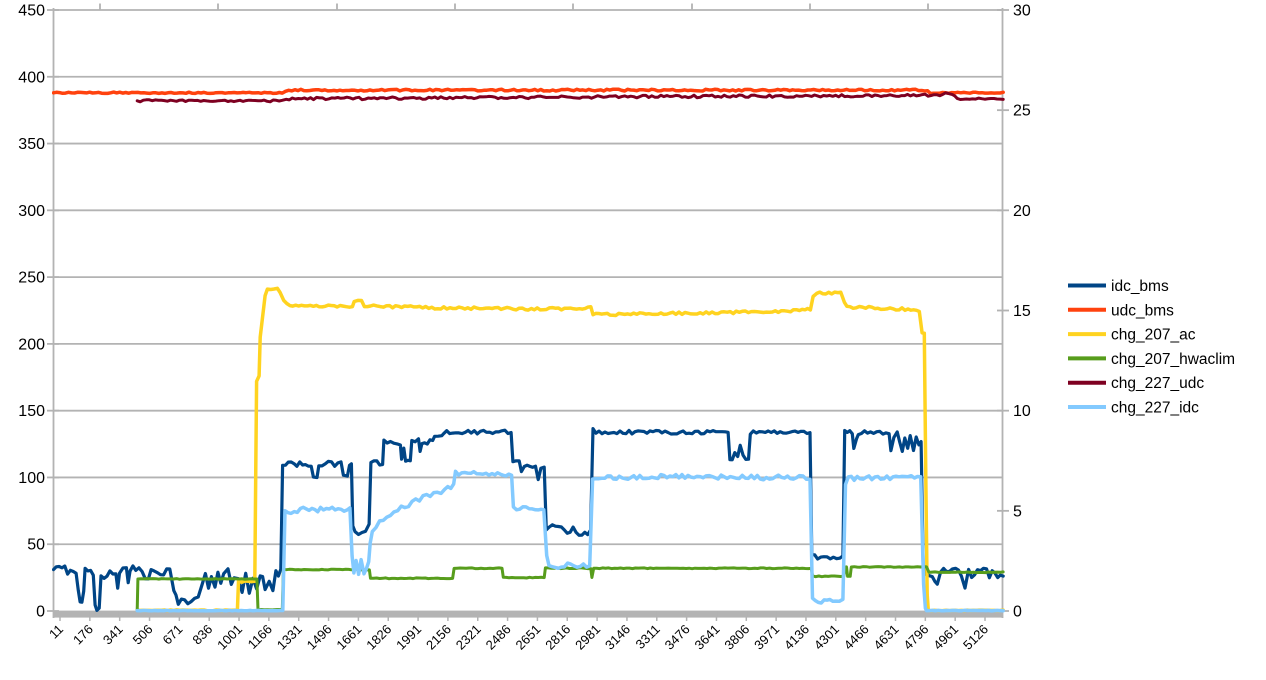 Image resolution: width=1266 pixels, height=680 pixels. What do you see at coordinates (113, 635) in the screenshot?
I see `x-tick-label: 341` at bounding box center [113, 635].